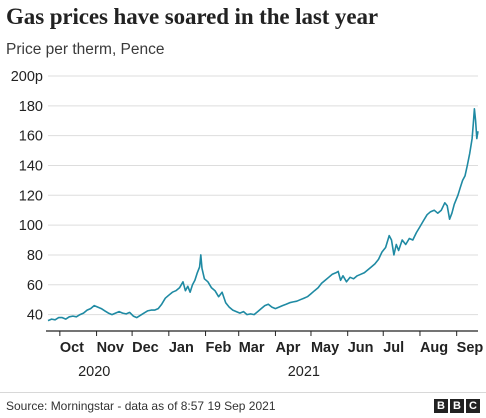  What do you see at coordinates (31, 196) in the screenshot?
I see `y-tick-label: 120` at bounding box center [31, 196].